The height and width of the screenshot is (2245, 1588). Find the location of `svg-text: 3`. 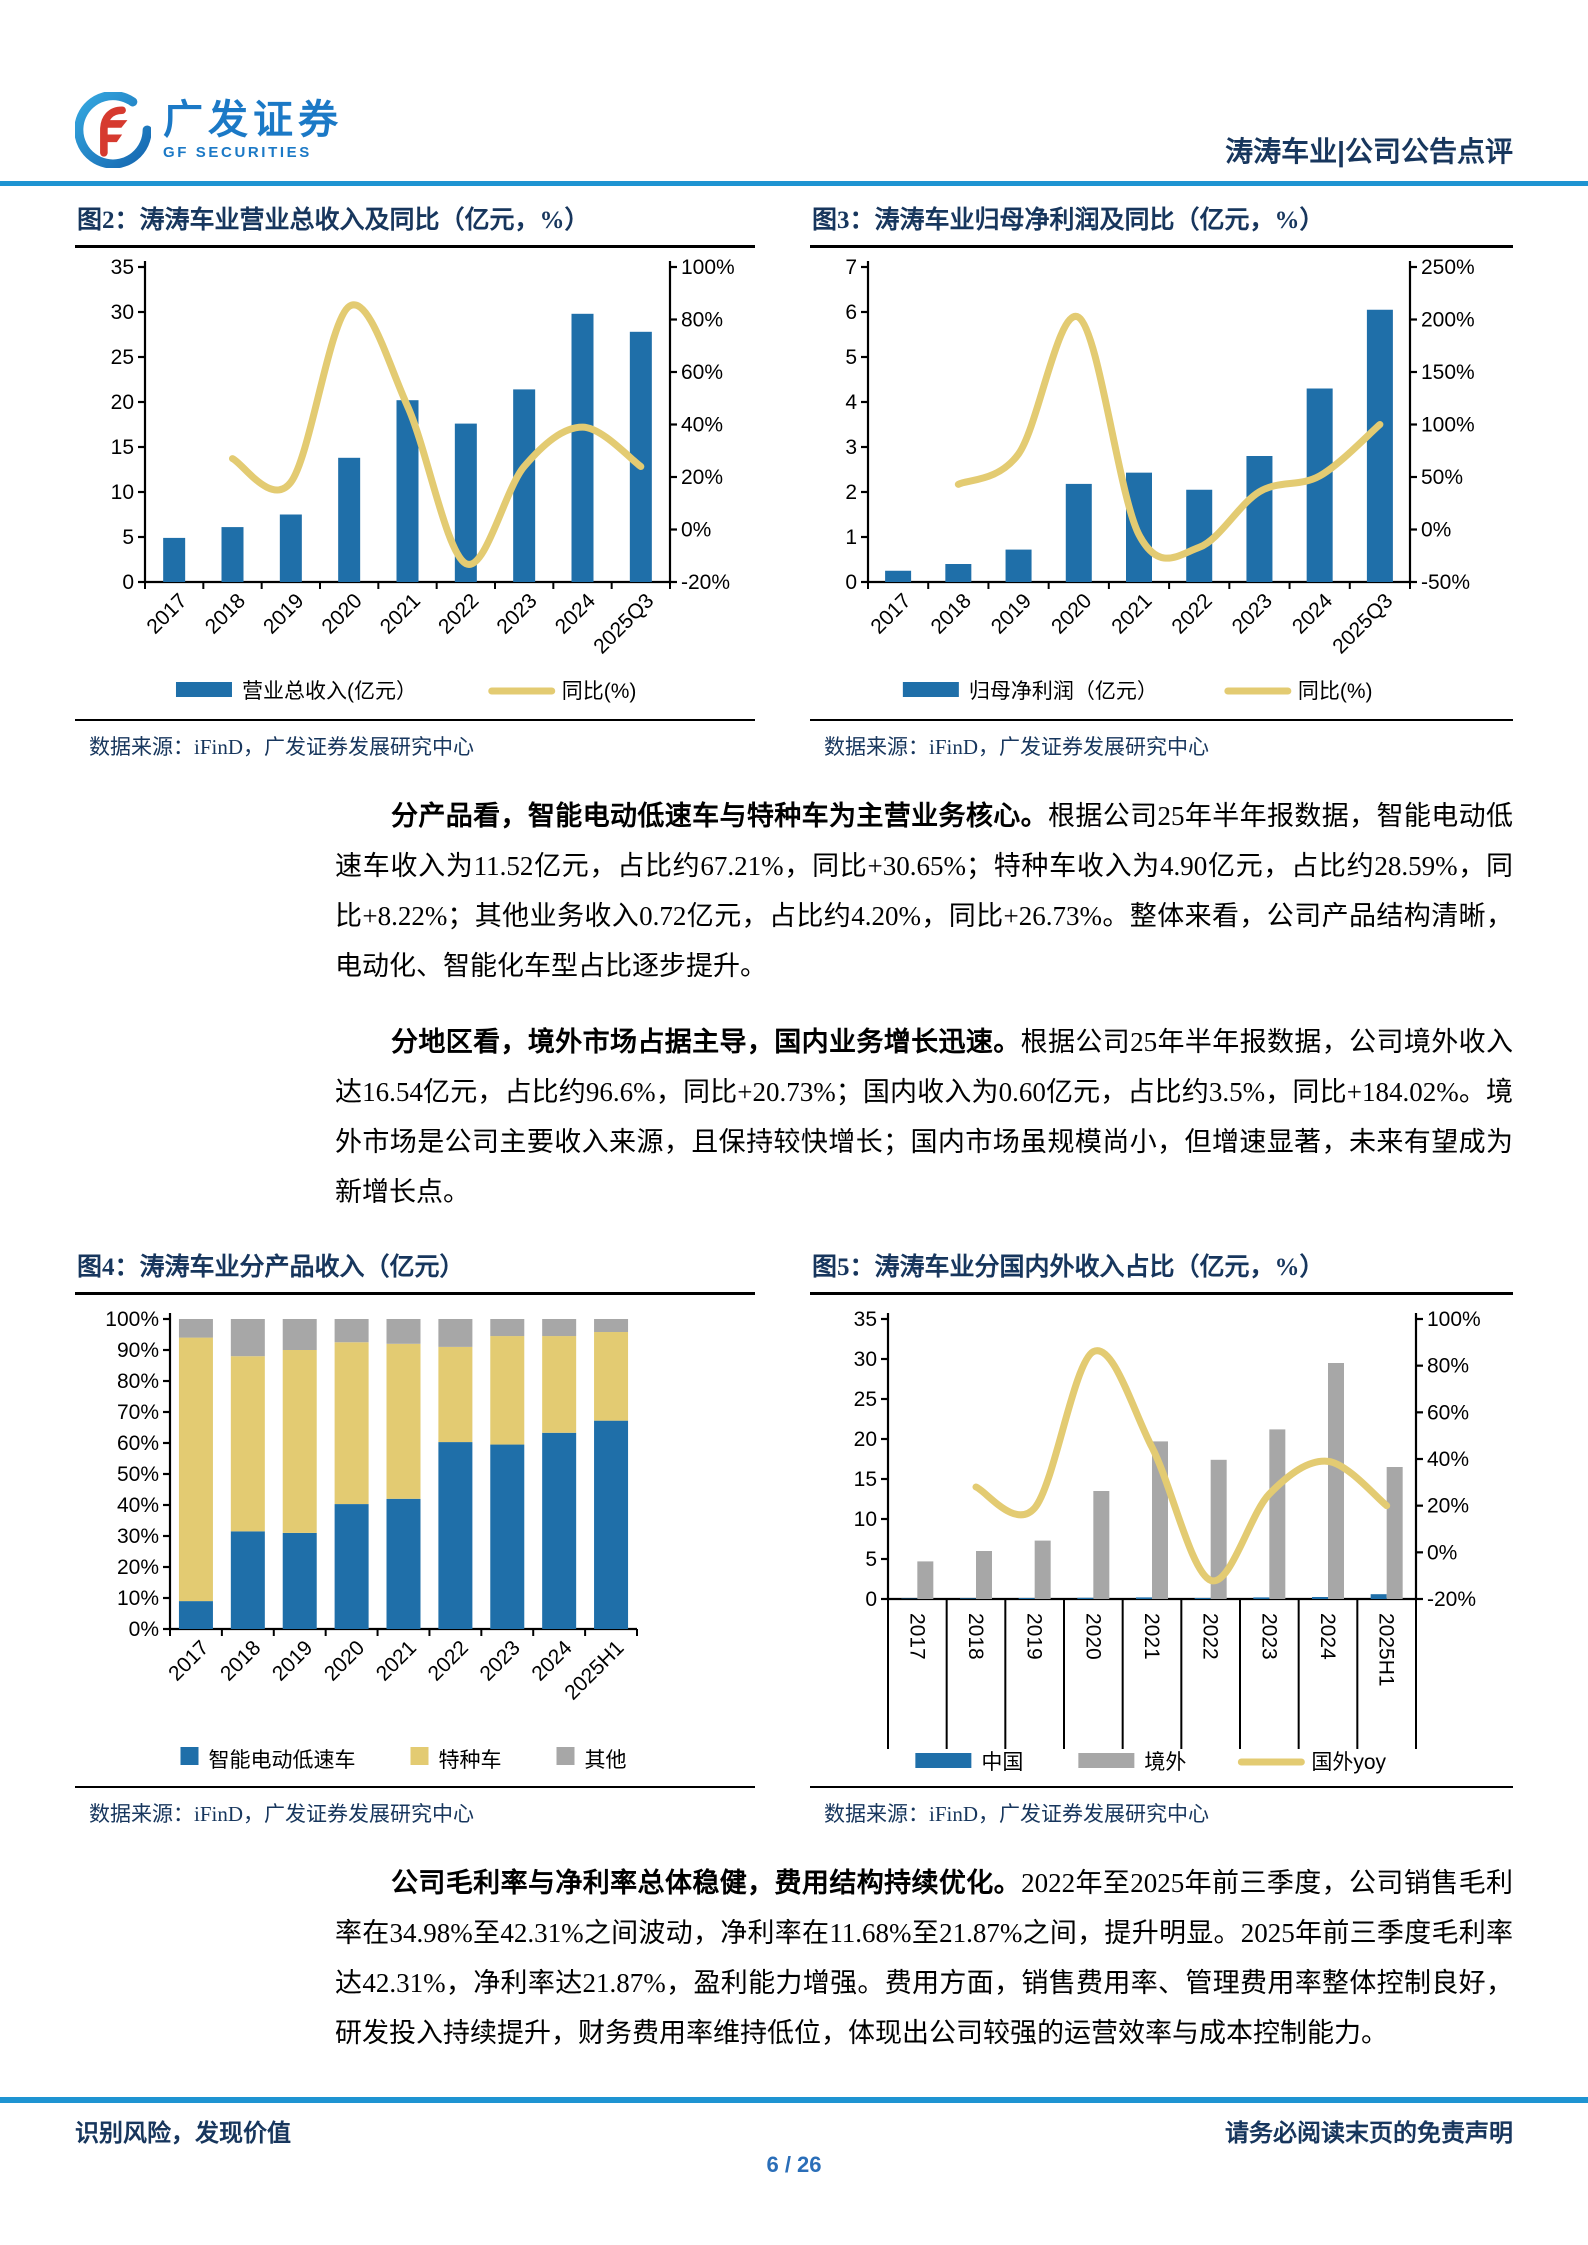

svg-text: 3 is located at coordinates (851, 447).